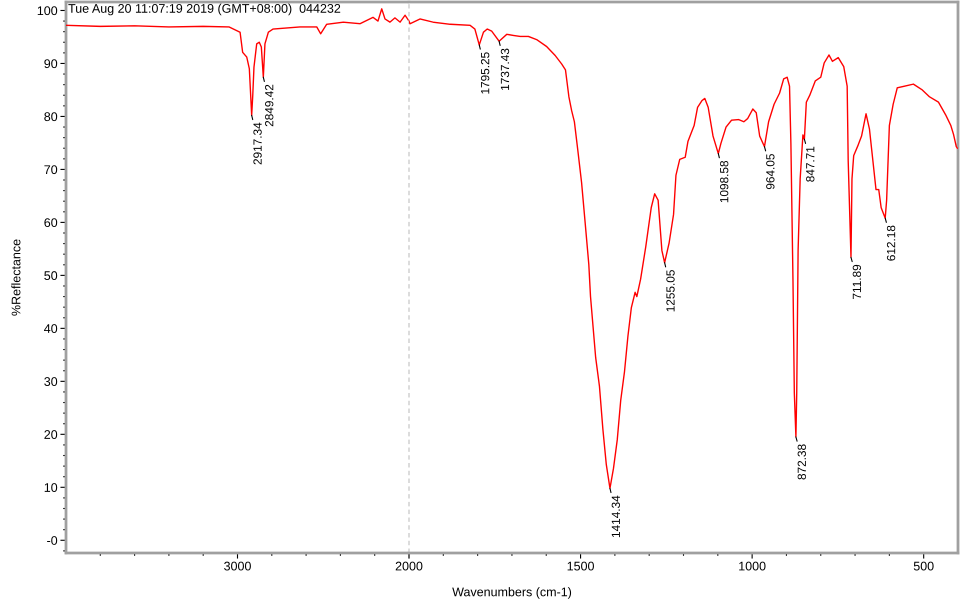 The height and width of the screenshot is (600, 960). What do you see at coordinates (724, 181) in the screenshot?
I see `annotation: 1098.58` at bounding box center [724, 181].